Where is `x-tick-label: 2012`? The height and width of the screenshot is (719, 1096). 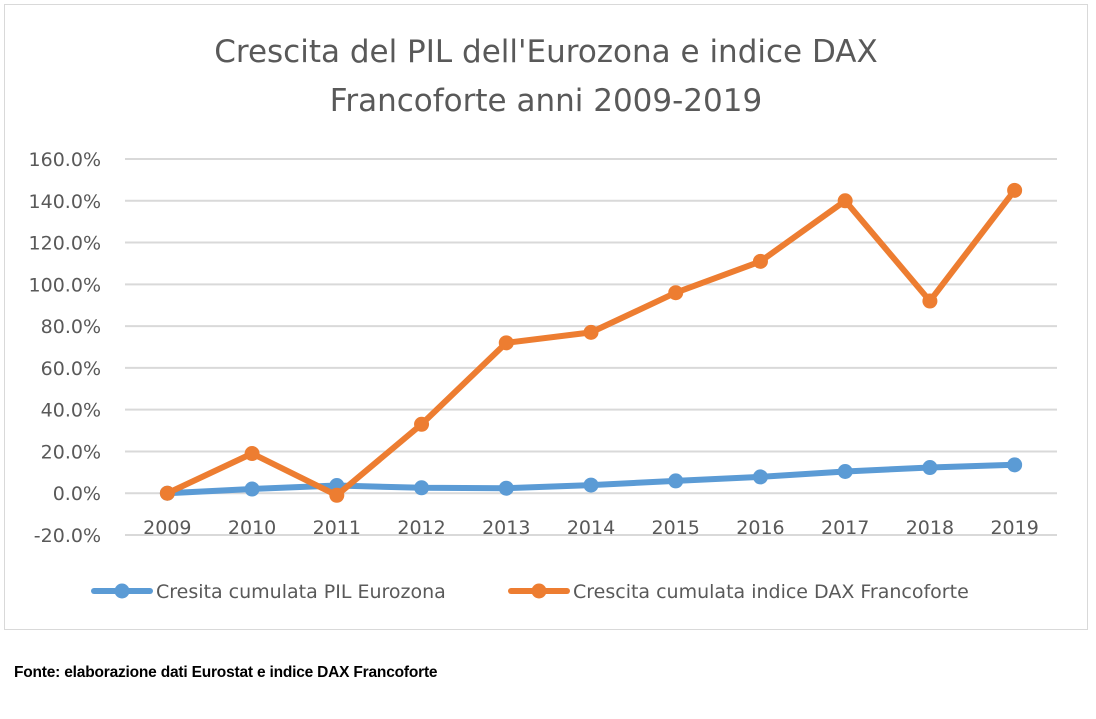 x-tick-label: 2012 is located at coordinates (421, 528).